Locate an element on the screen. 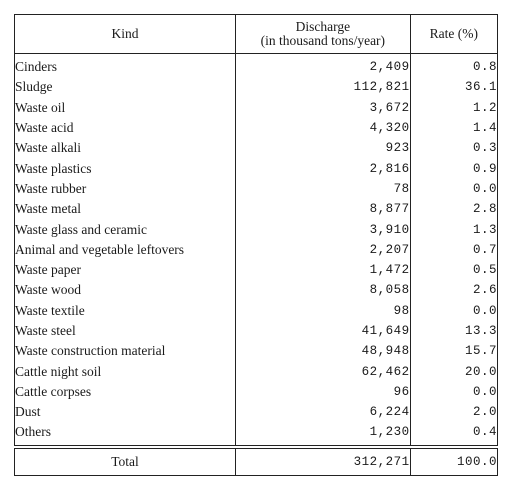 The image size is (509, 490). total-discharge: 312,271 is located at coordinates (323, 460).